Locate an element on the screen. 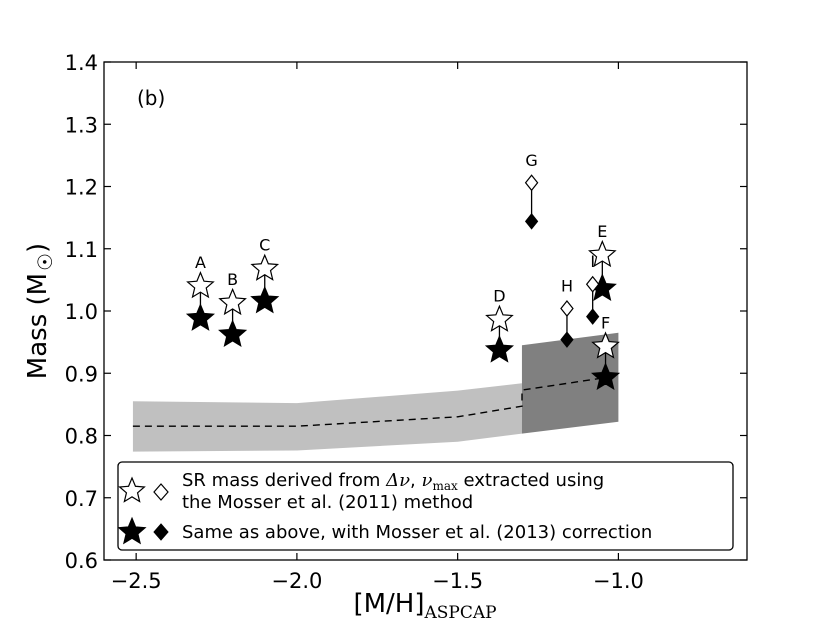  legend-open-diamond is located at coordinates (161, 492).